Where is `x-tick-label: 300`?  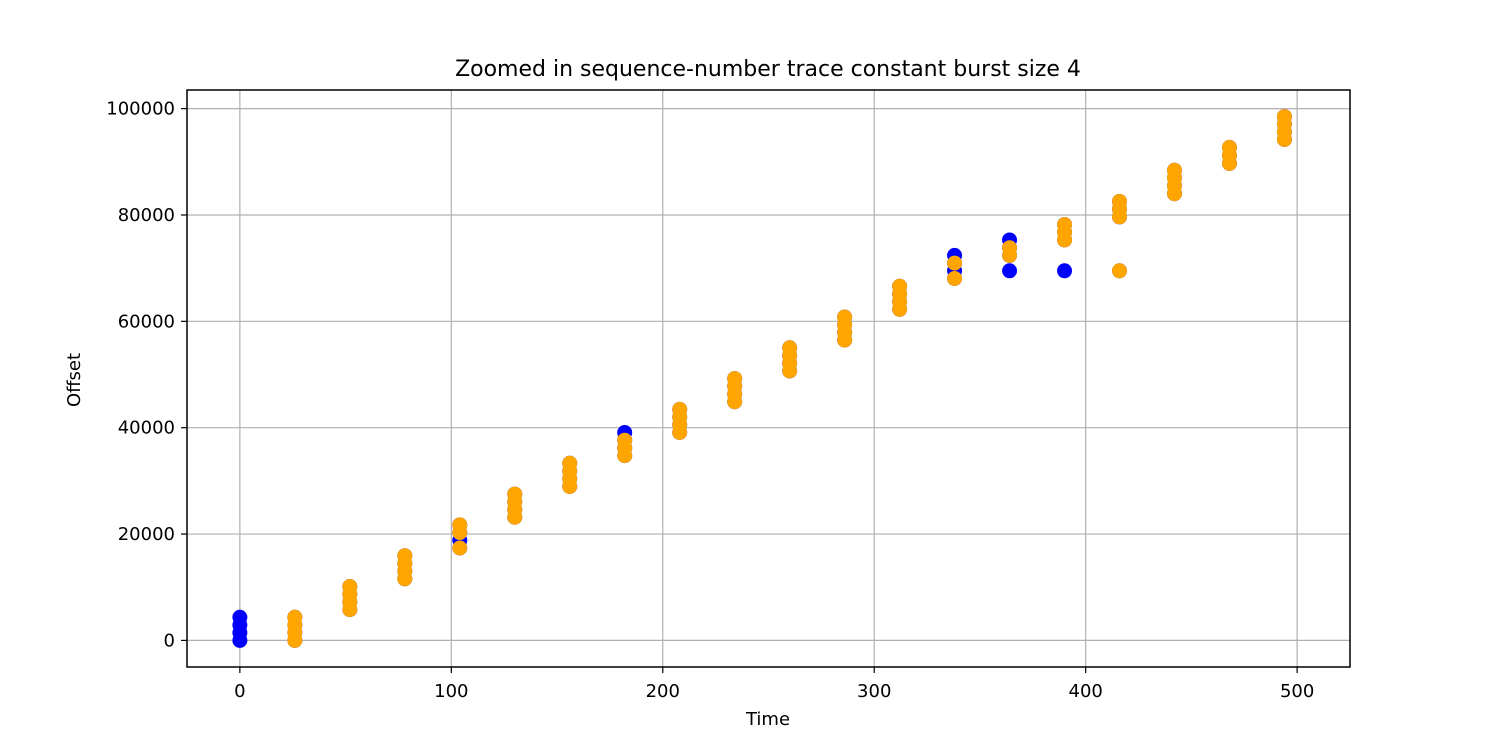 x-tick-label: 300 is located at coordinates (874, 691).